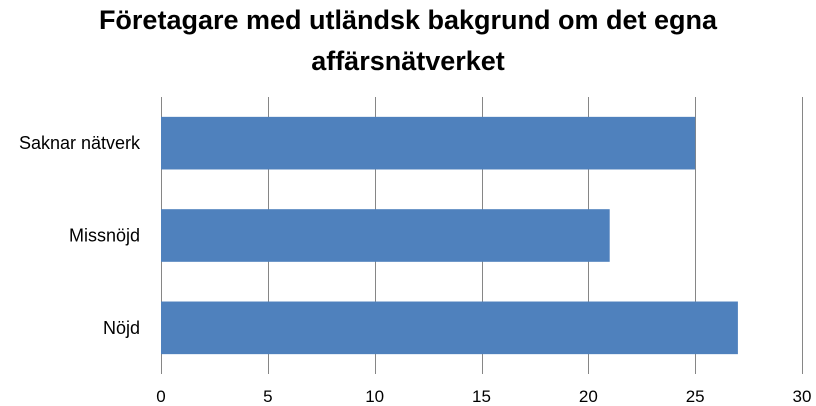 Image resolution: width=816 pixels, height=406 pixels. I want to click on x-tick-label-5: 25, so click(695, 396).